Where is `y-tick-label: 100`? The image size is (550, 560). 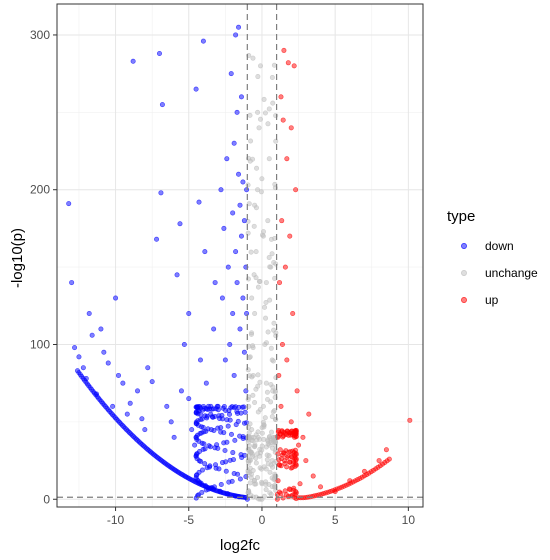 y-tick-label: 100 is located at coordinates (40, 344).